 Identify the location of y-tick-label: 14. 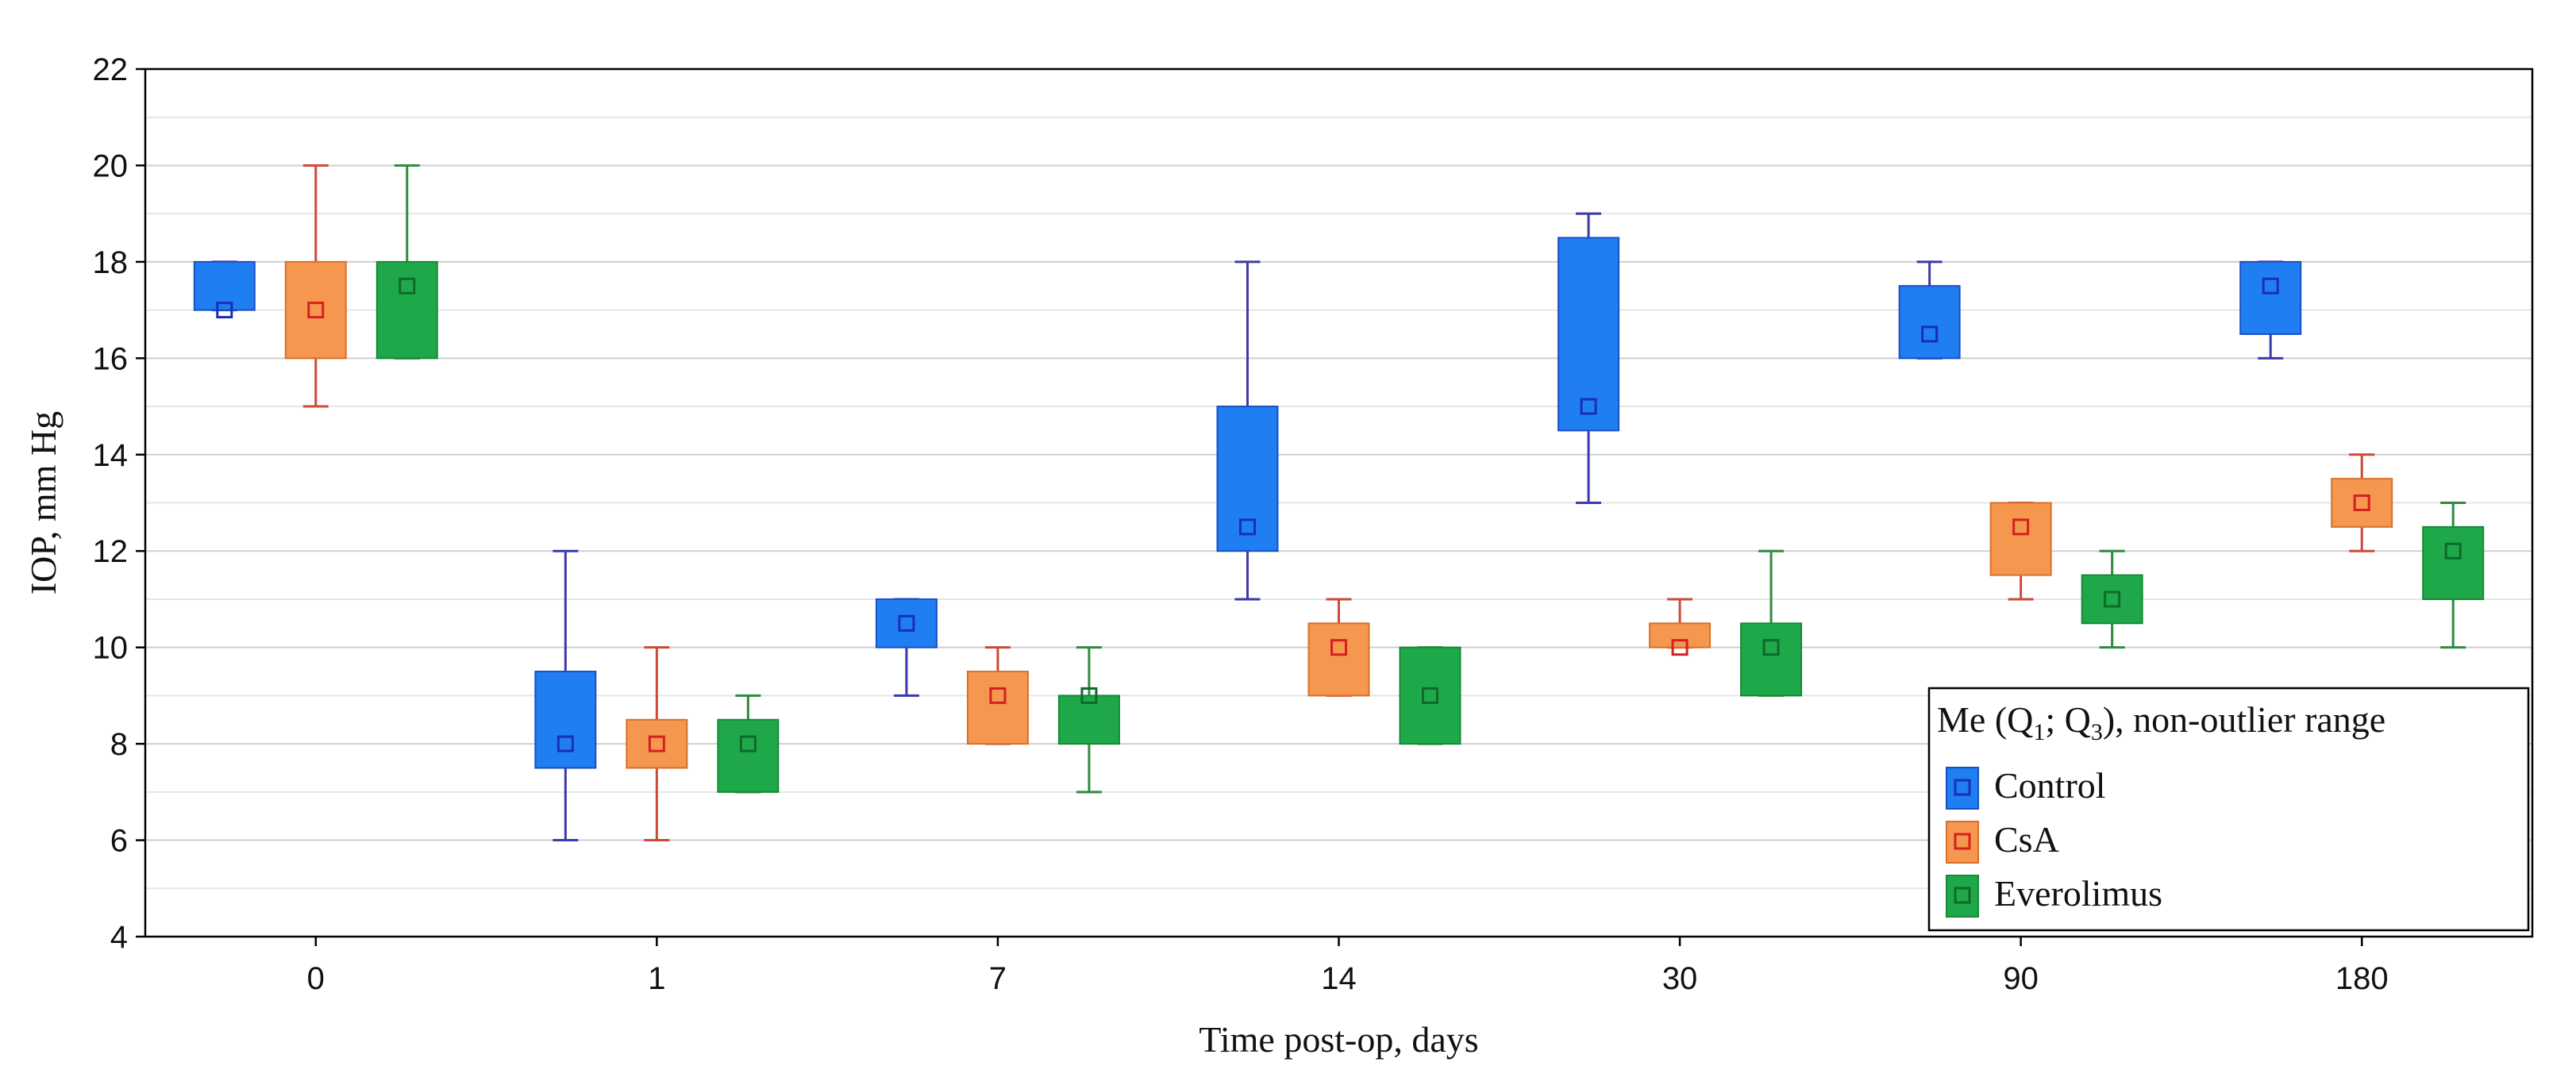
(111, 455).